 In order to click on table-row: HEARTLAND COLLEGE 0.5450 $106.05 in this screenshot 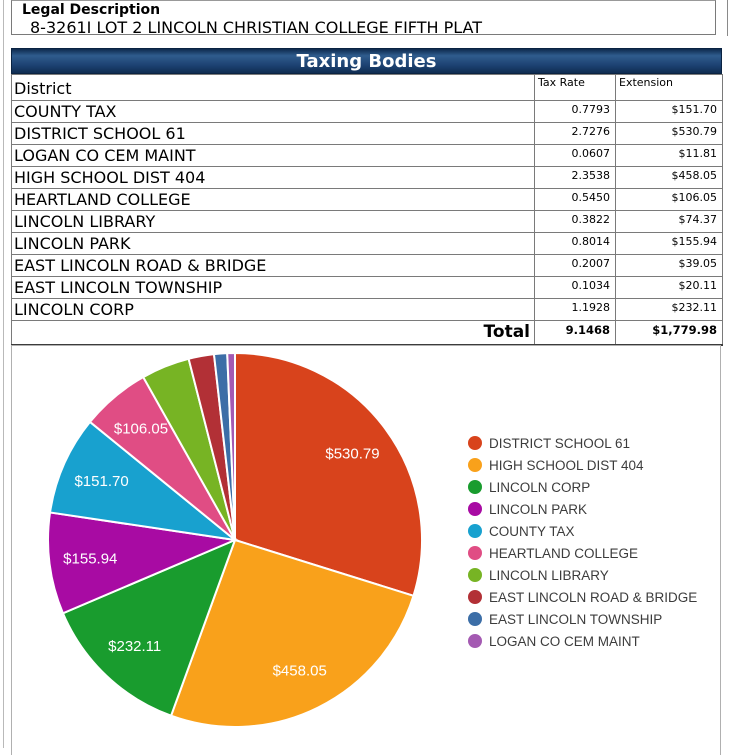, I will do `click(367, 199)`.